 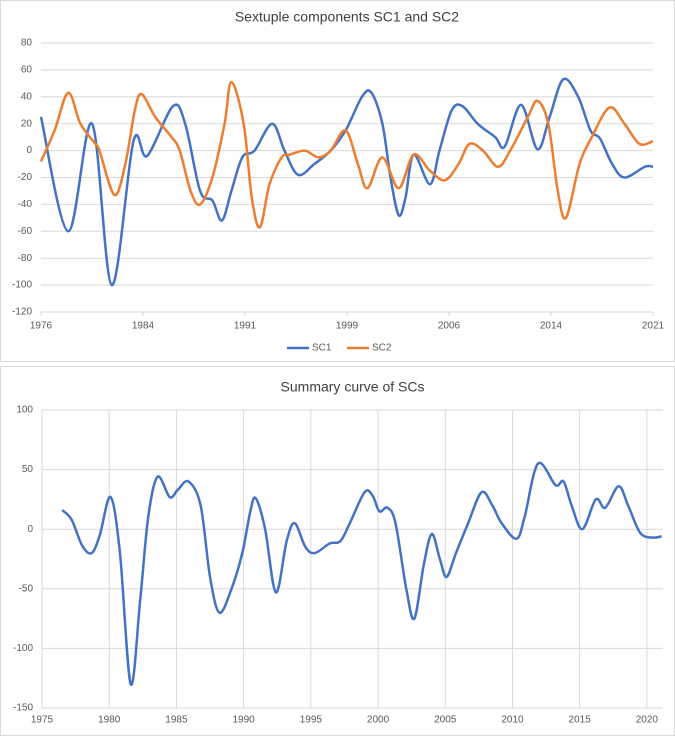 I want to click on x-tick-label: 1980, so click(x=109, y=720).